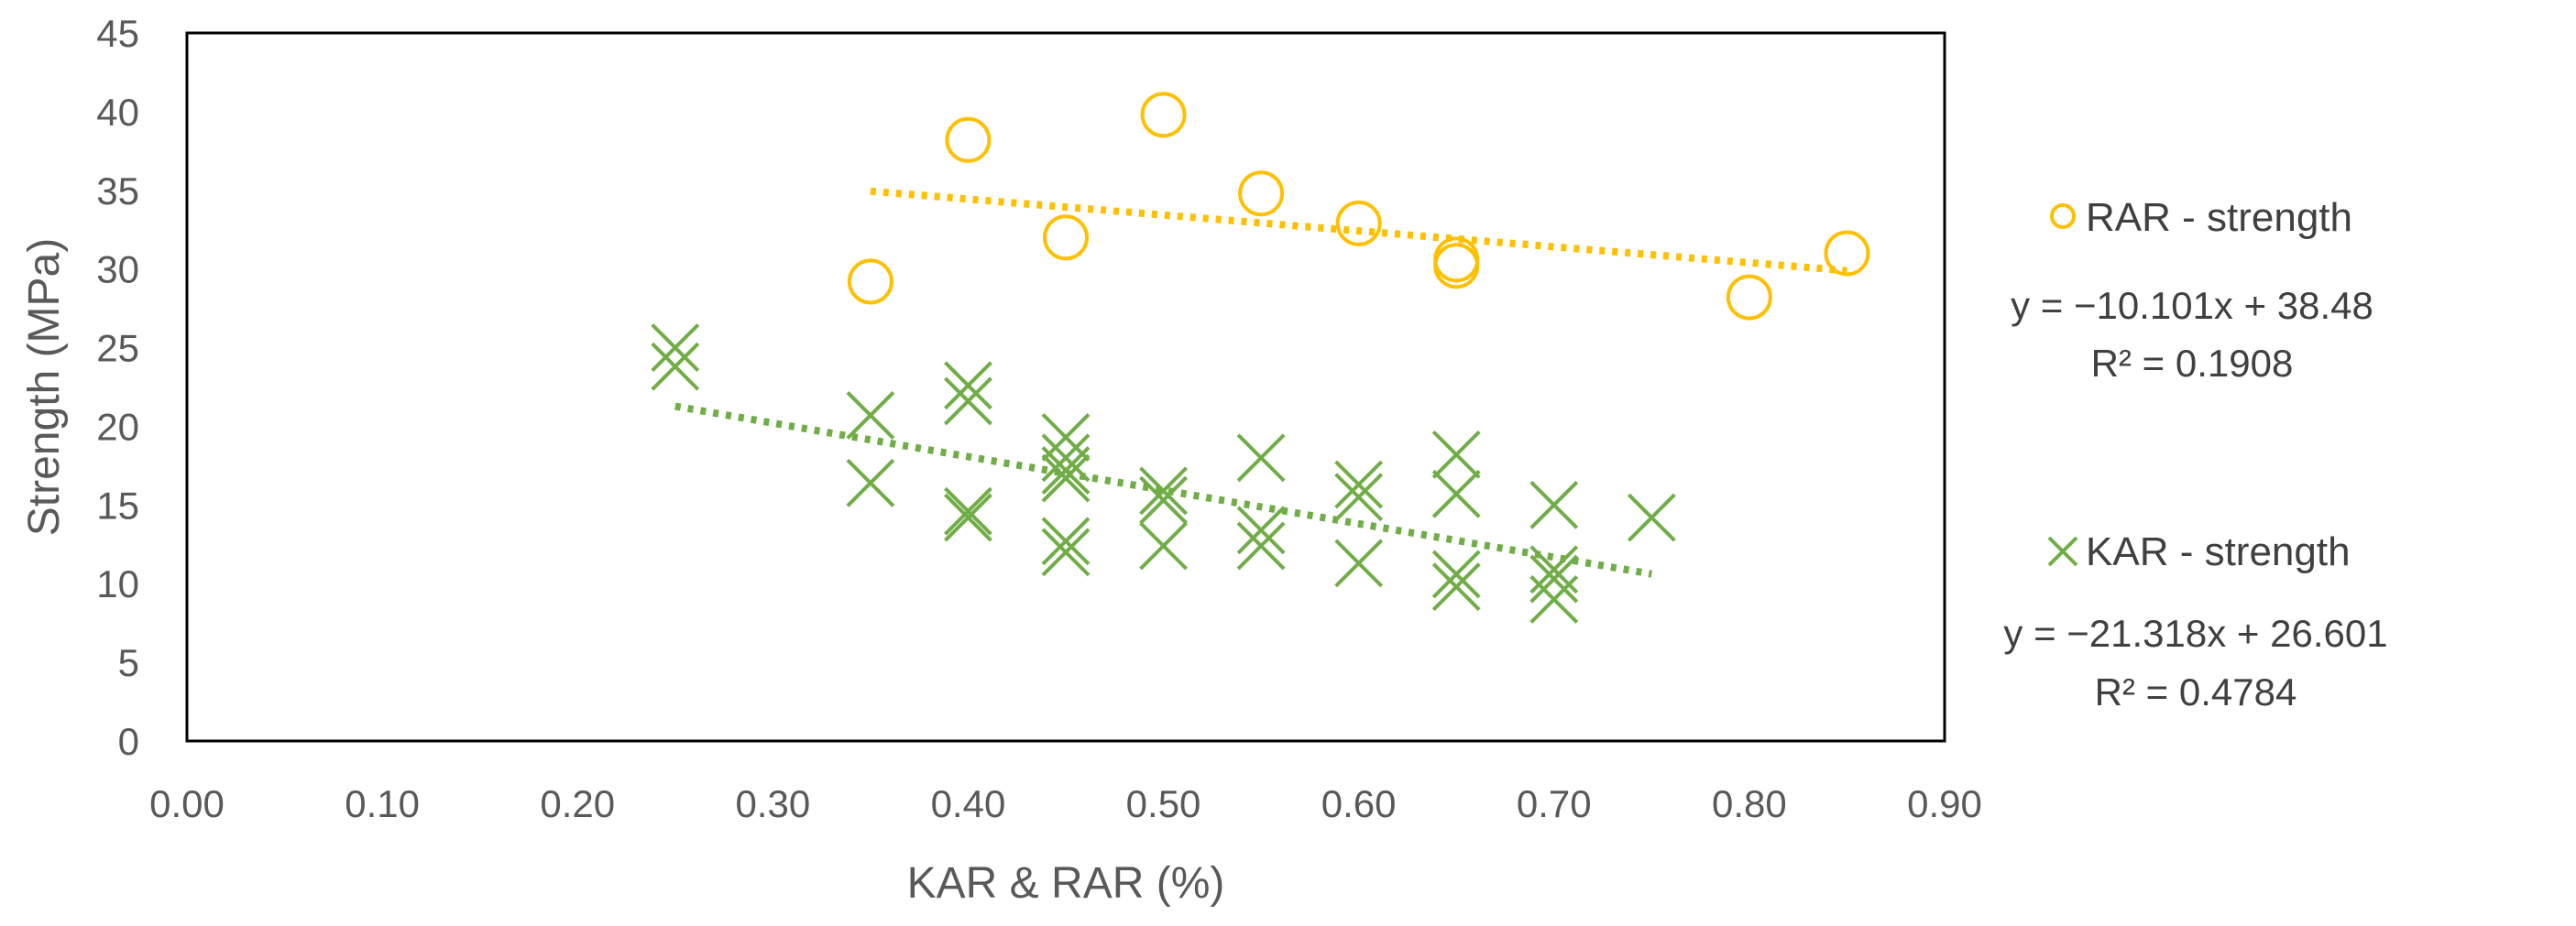 The height and width of the screenshot is (926, 2576). I want to click on legend-x-shape, so click(2062, 551).